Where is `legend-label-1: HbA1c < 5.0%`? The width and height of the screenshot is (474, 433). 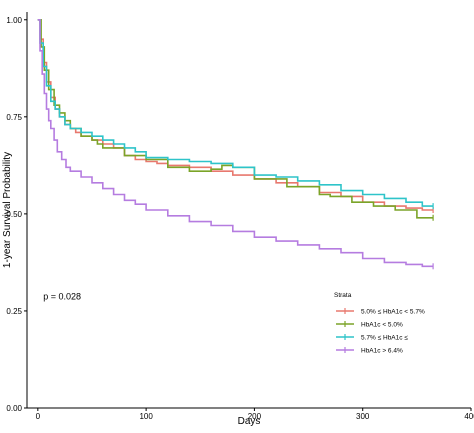 legend-label-1: HbA1c < 5.0% is located at coordinates (382, 325).